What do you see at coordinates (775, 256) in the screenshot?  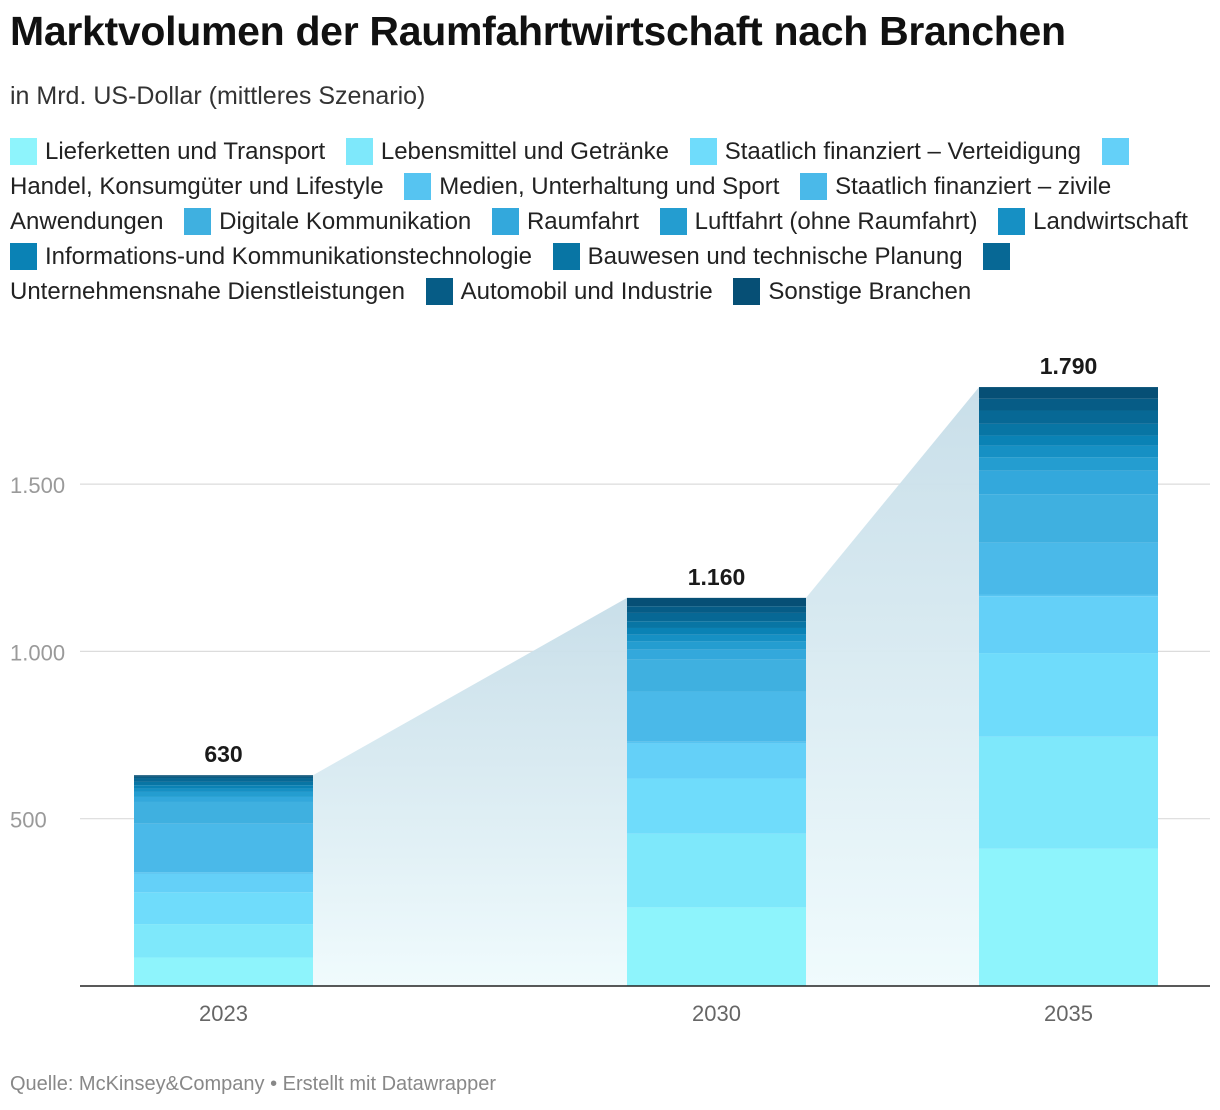 I see `legend-label: Bauwesen und technische Planung` at bounding box center [775, 256].